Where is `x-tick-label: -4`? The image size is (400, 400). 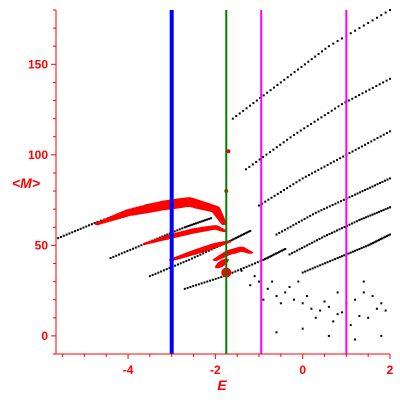 x-tick-label: -4 is located at coordinates (128, 370).